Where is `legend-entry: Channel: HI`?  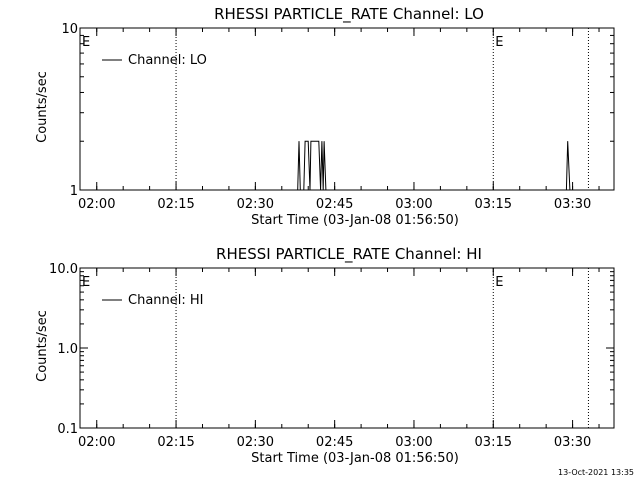 legend-entry: Channel: HI is located at coordinates (166, 300).